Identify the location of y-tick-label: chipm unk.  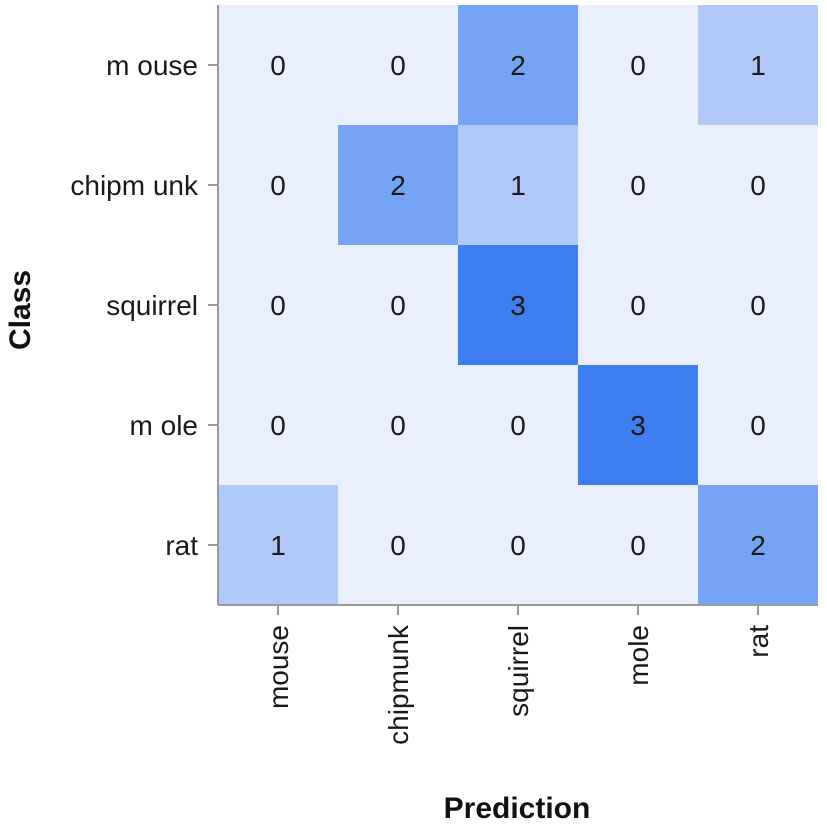
(134, 185).